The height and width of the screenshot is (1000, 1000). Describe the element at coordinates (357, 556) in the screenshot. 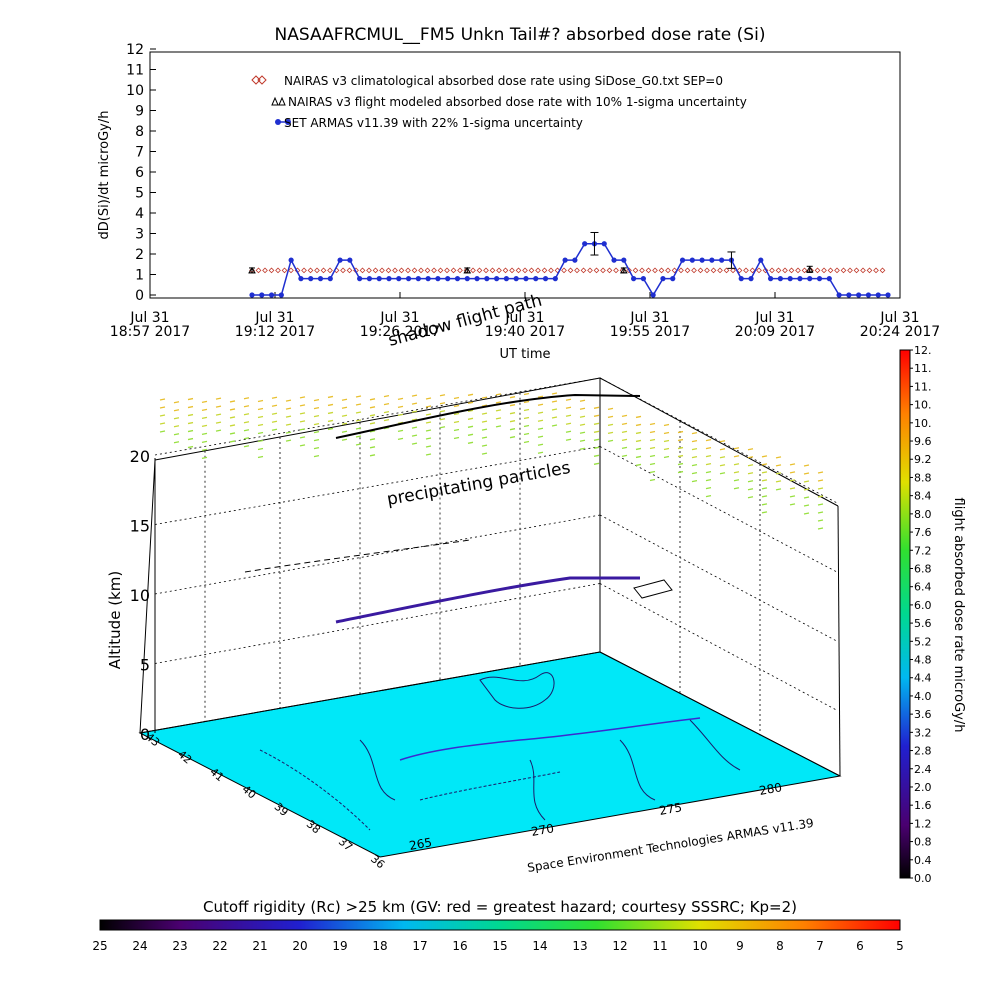

I see `flight-path-projection` at that location.